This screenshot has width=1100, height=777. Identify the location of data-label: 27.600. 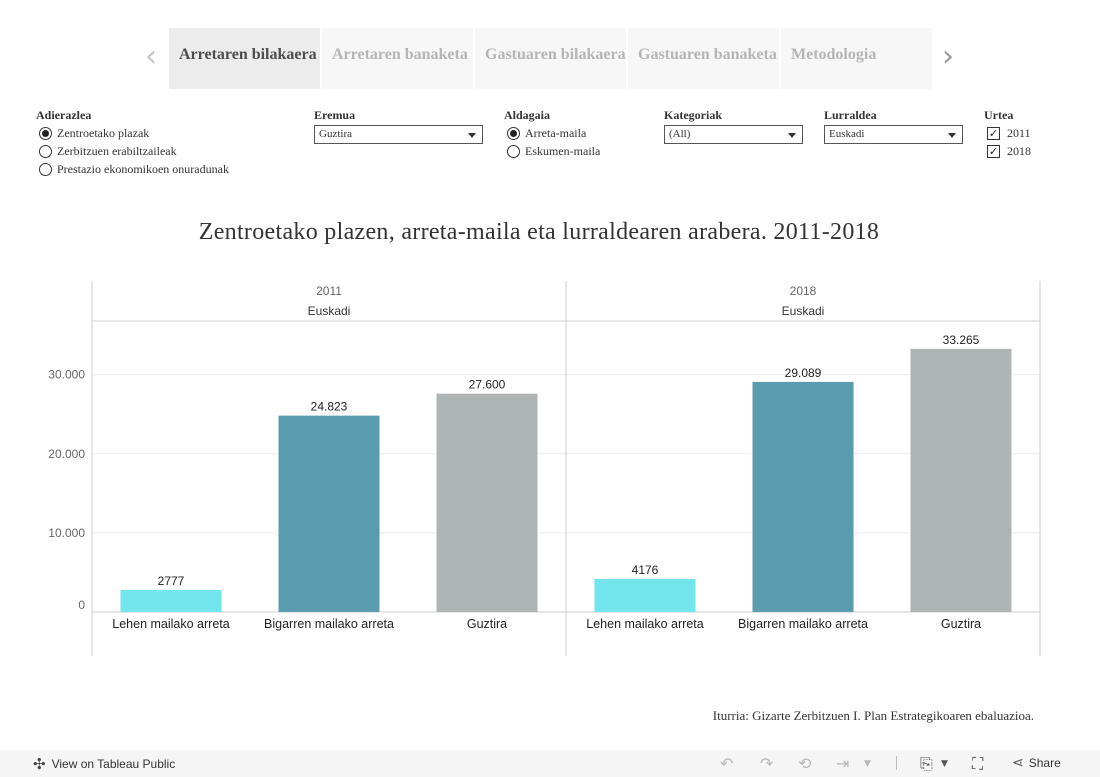
(487, 385).